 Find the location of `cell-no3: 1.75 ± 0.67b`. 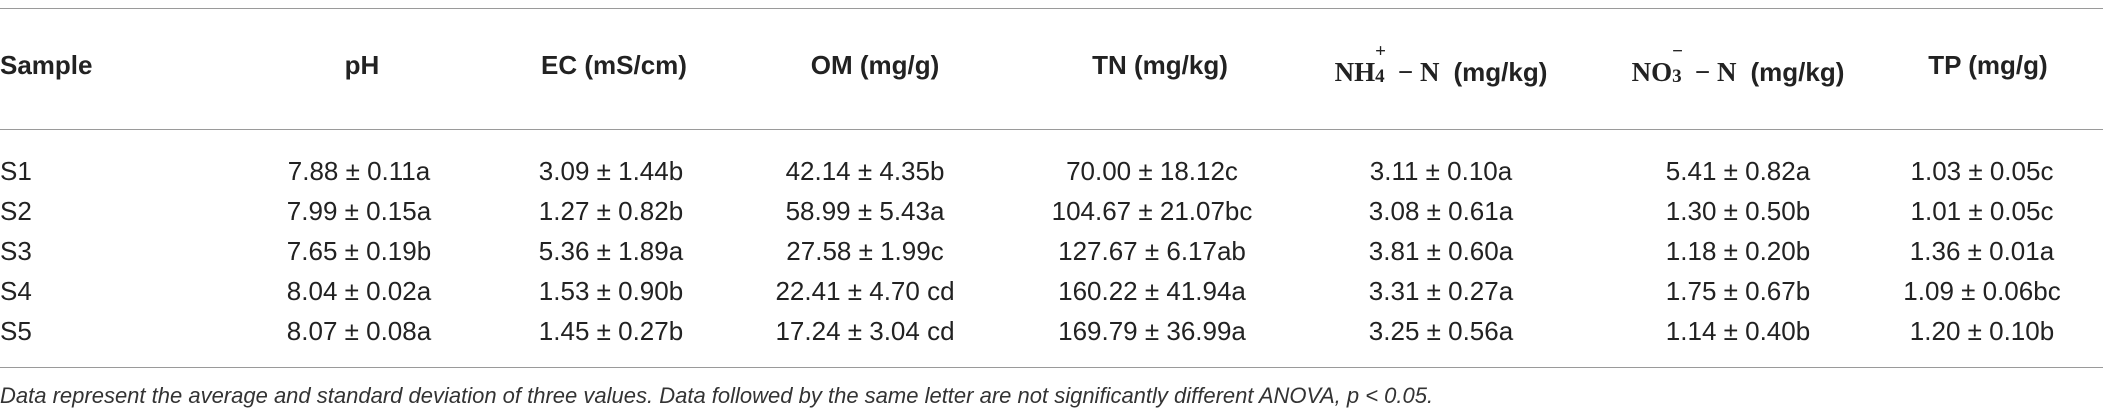

cell-no3: 1.75 ± 0.67b is located at coordinates (1738, 291).